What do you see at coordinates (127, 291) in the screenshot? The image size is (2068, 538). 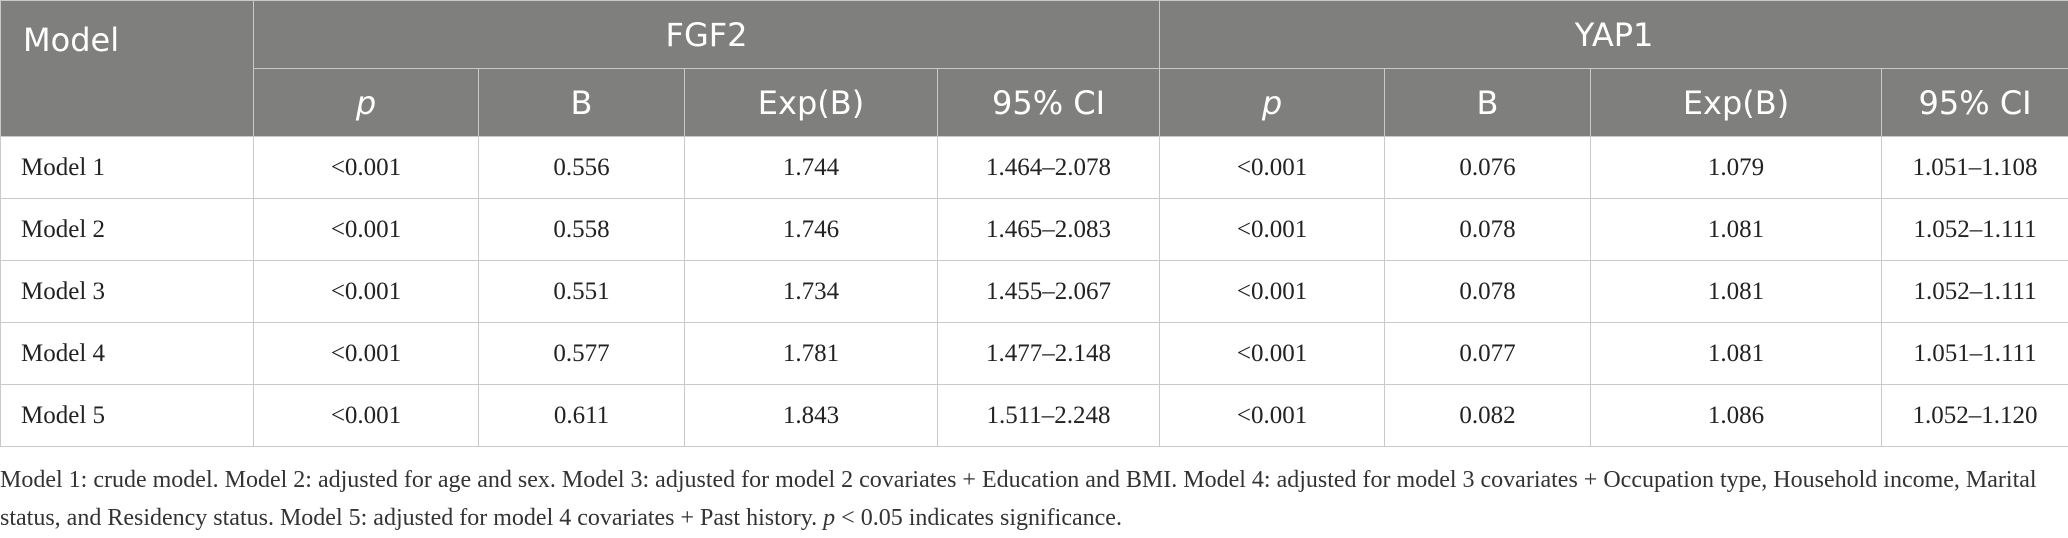 I see `row-label: Model 3` at bounding box center [127, 291].